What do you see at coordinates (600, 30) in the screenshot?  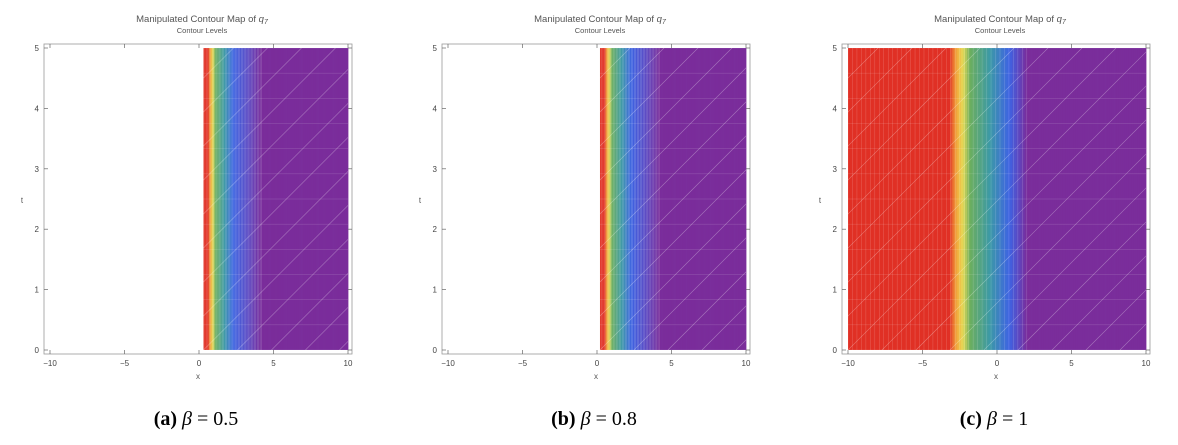 I see `chart-subtitle: Contour Levels` at bounding box center [600, 30].